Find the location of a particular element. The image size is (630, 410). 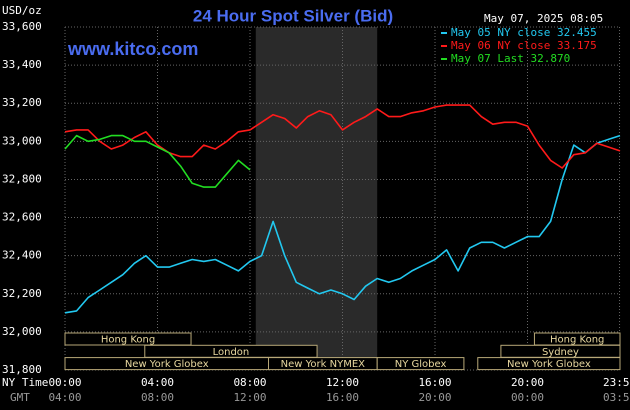

timestamp: May 07, 2025 08:05 is located at coordinates (543, 18).